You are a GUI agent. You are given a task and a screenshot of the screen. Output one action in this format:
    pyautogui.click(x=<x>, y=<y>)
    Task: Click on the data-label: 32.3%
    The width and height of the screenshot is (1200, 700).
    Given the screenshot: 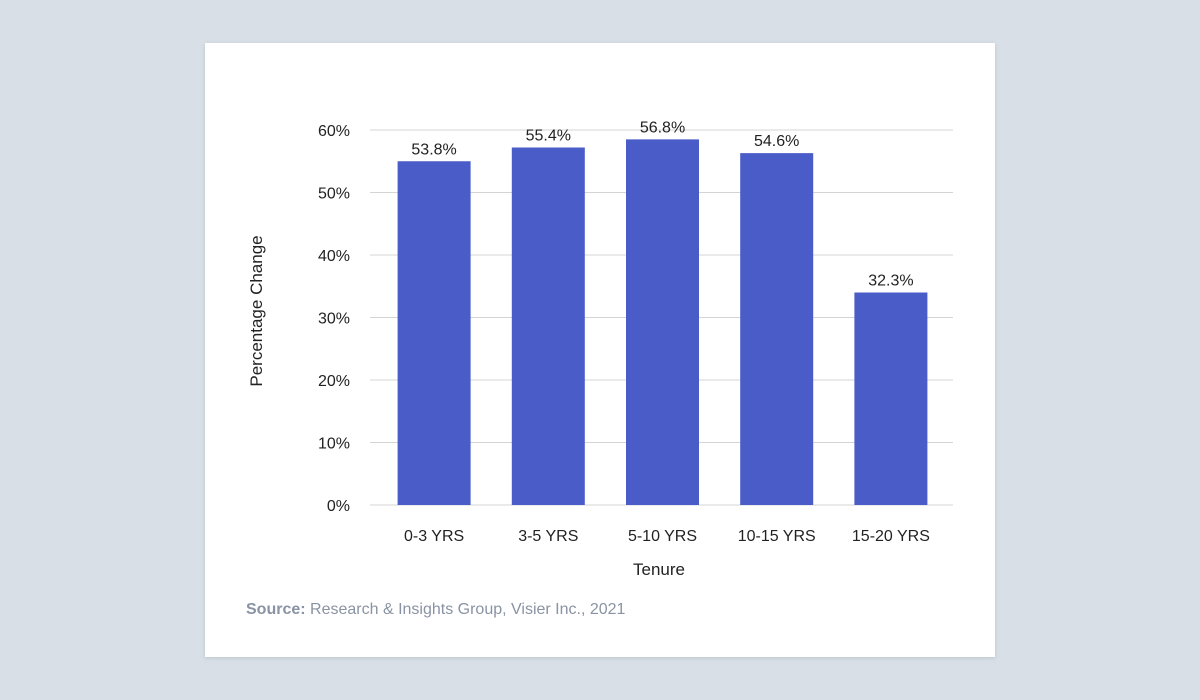 What is the action you would take?
    pyautogui.click(x=890, y=281)
    